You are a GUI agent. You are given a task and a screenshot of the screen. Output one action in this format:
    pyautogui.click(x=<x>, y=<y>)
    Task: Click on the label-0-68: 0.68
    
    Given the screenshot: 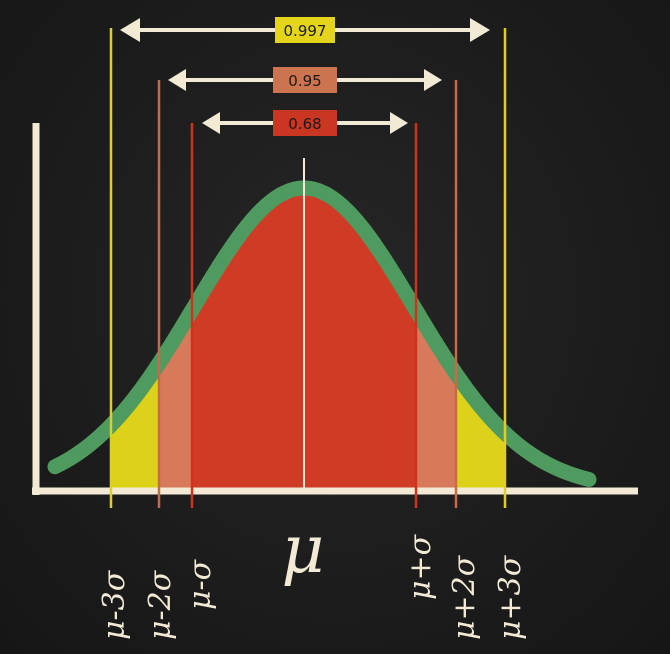 What is the action you would take?
    pyautogui.click(x=305, y=123)
    